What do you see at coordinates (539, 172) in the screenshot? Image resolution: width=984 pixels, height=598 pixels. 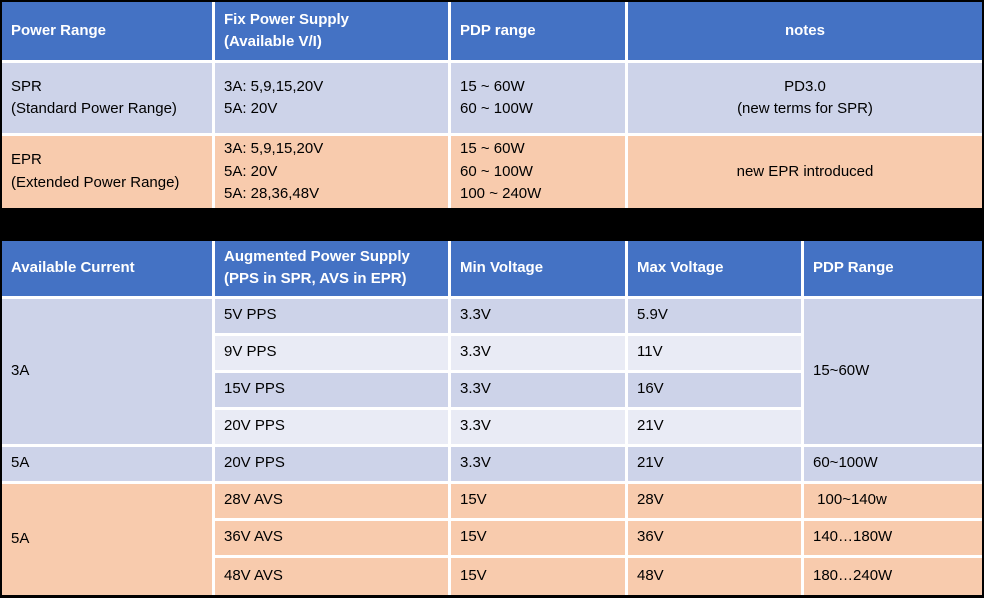 I see `cell-pdp-range: 15 ~ 60W 60 ~ 100W 100 ~ 240W` at bounding box center [539, 172].